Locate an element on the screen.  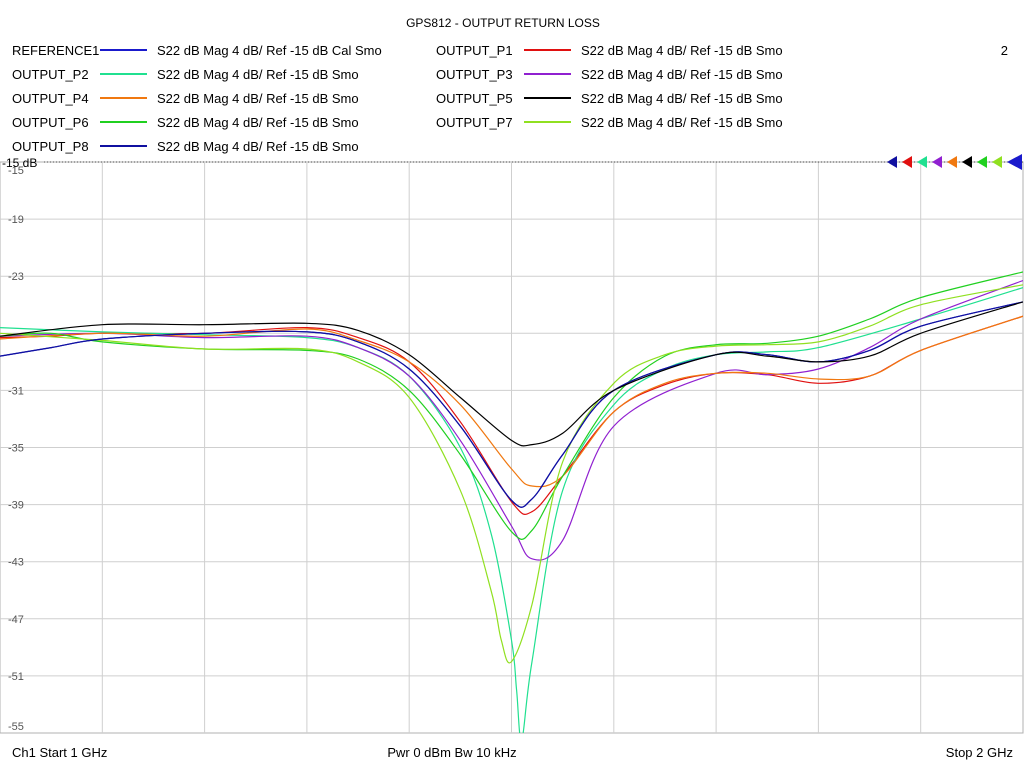
legend-series-name: OUTPUT_P3 is located at coordinates (474, 74).